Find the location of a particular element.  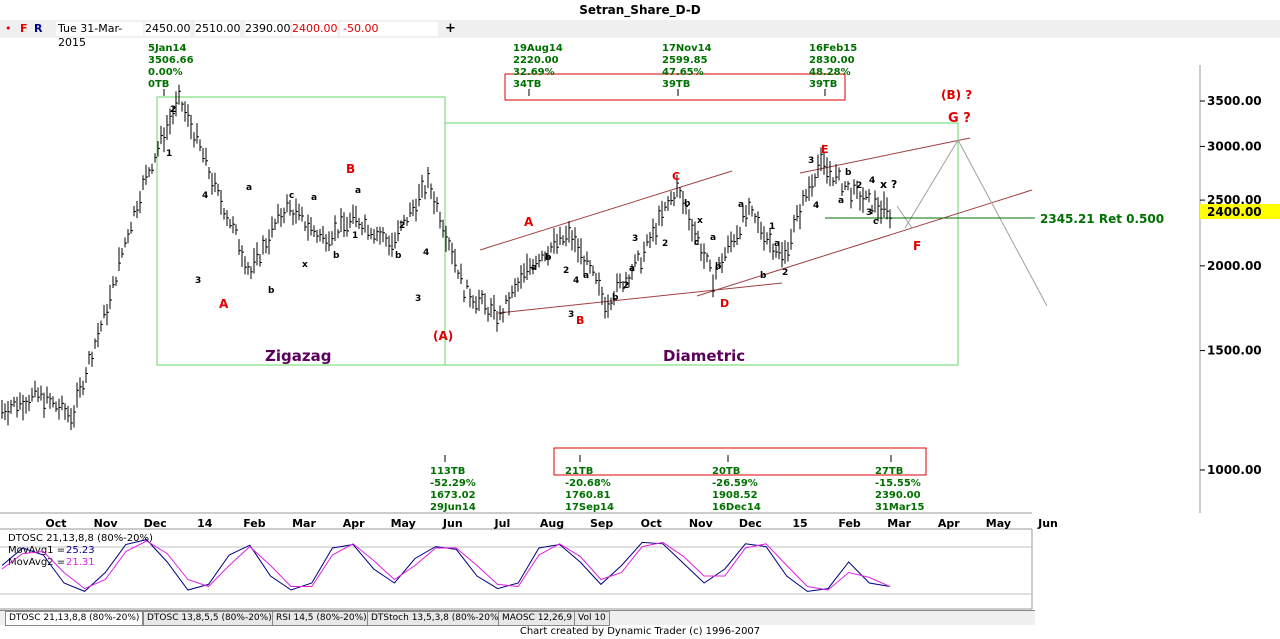

bottom2-price: 1908.52 is located at coordinates (735, 495).